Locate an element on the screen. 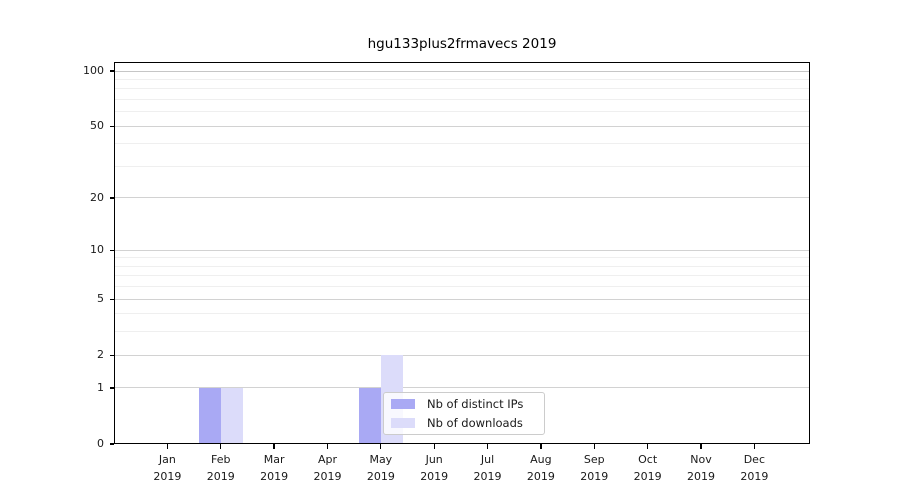 The height and width of the screenshot is (500, 900). x-tick-month: Jan is located at coordinates (167, 459).